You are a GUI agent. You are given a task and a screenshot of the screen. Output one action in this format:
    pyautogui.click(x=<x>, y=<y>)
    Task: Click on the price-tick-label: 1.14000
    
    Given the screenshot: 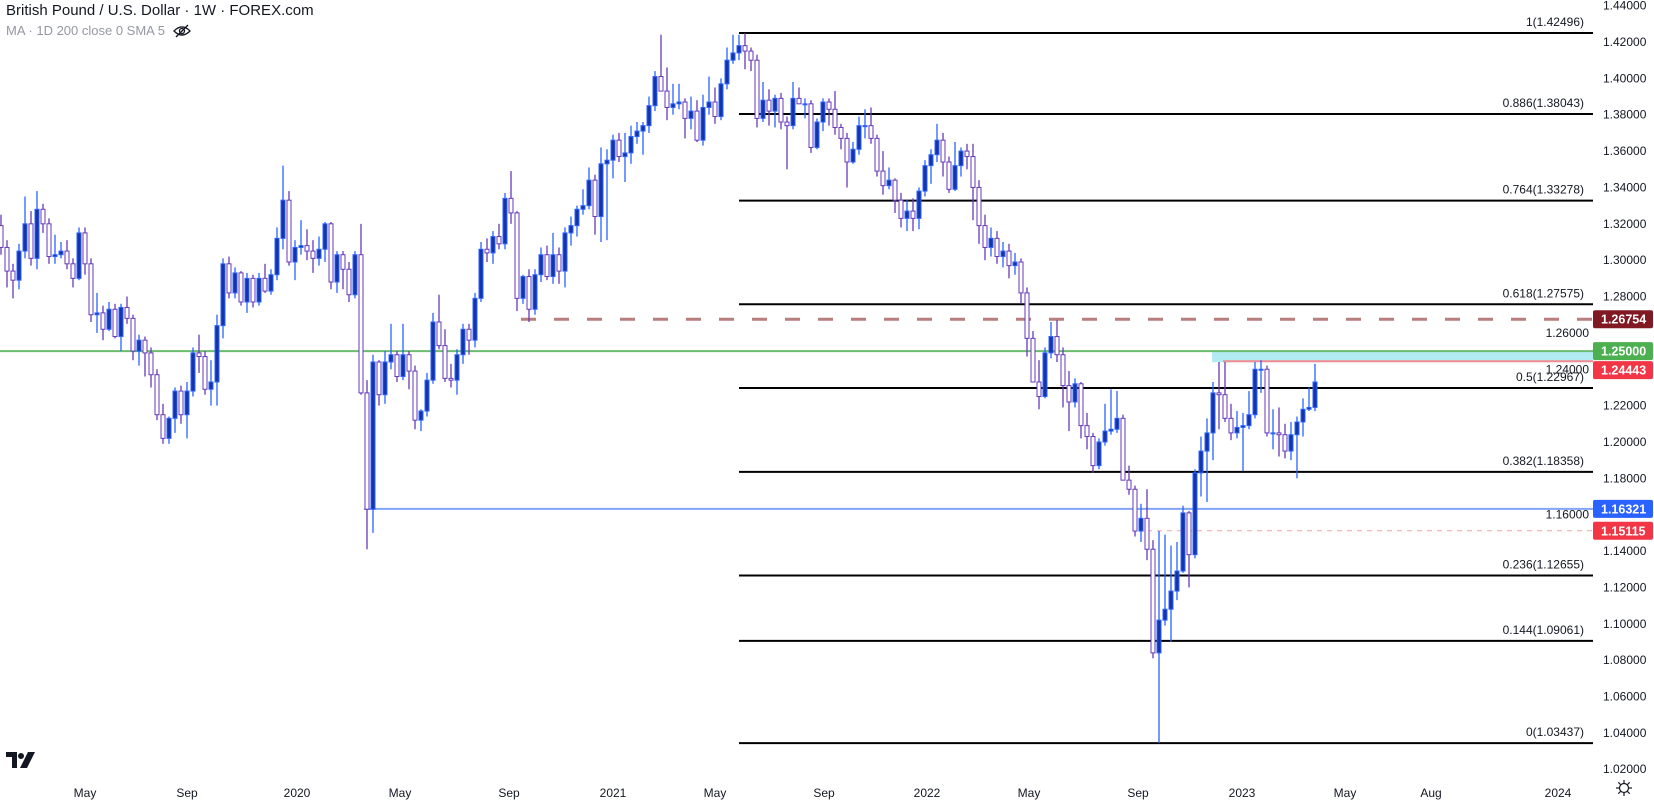 What is the action you would take?
    pyautogui.click(x=1625, y=551)
    